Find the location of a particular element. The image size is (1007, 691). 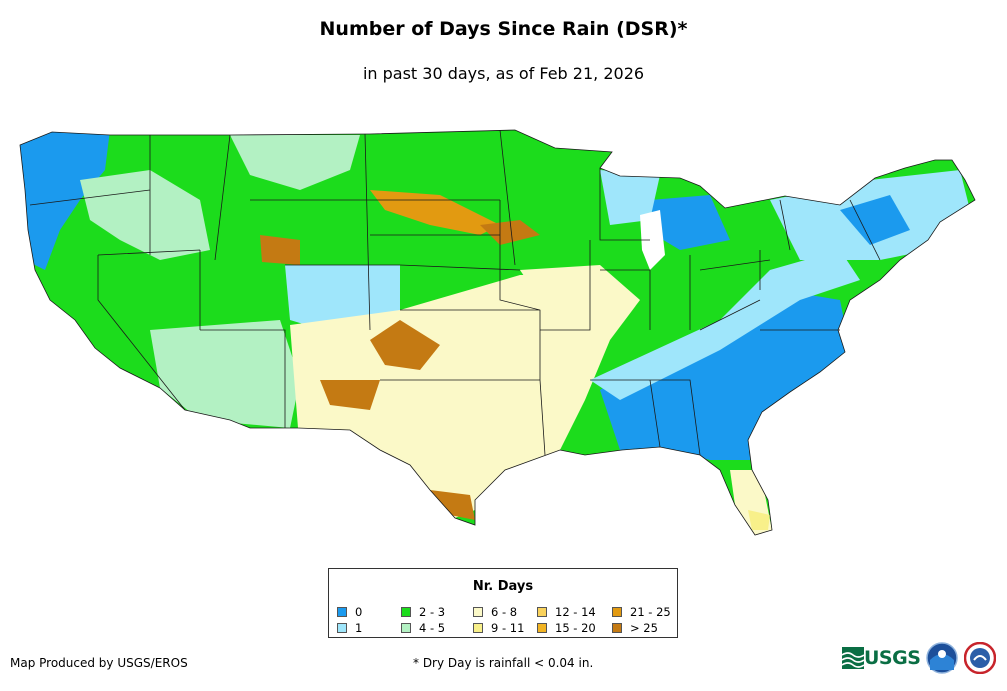

map-title: Number of Days Since Rain (DSR)* is located at coordinates (503, 29).